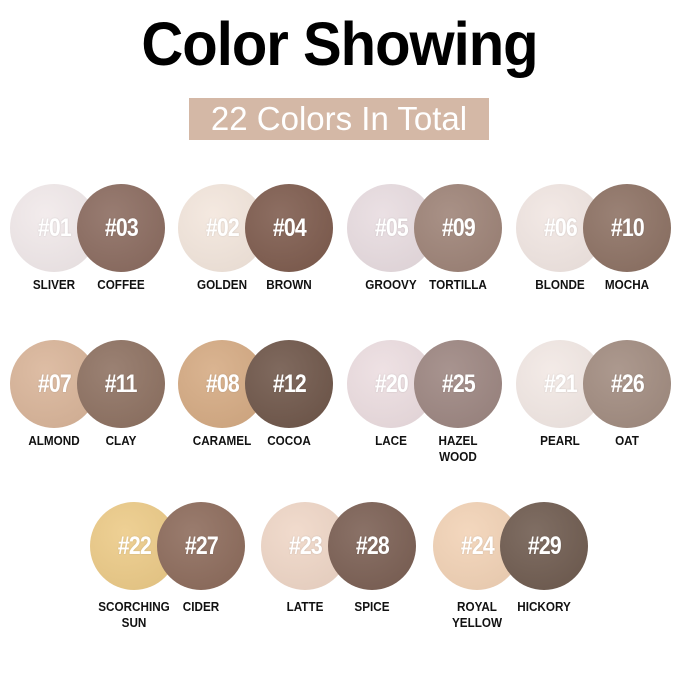  What do you see at coordinates (560, 440) in the screenshot?
I see `swatch-name: PEARL` at bounding box center [560, 440].